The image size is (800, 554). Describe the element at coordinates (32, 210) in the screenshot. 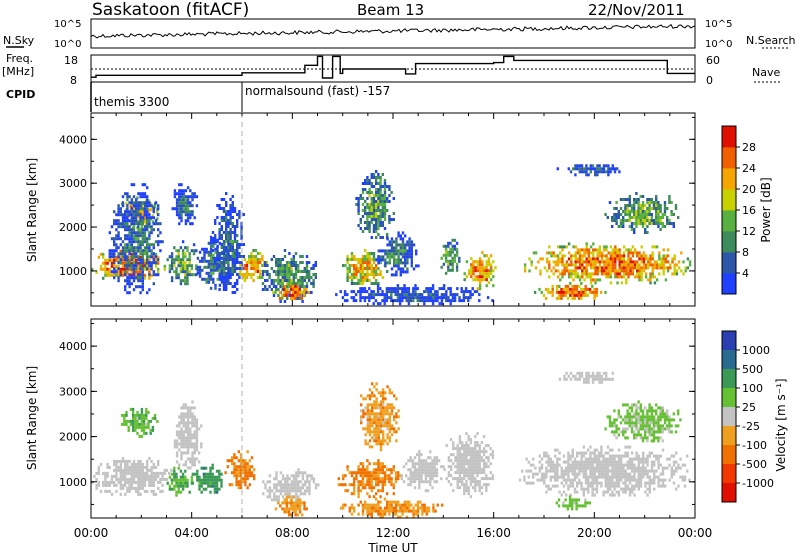

I see `power-ylabel: Slant Range [km]` at that location.